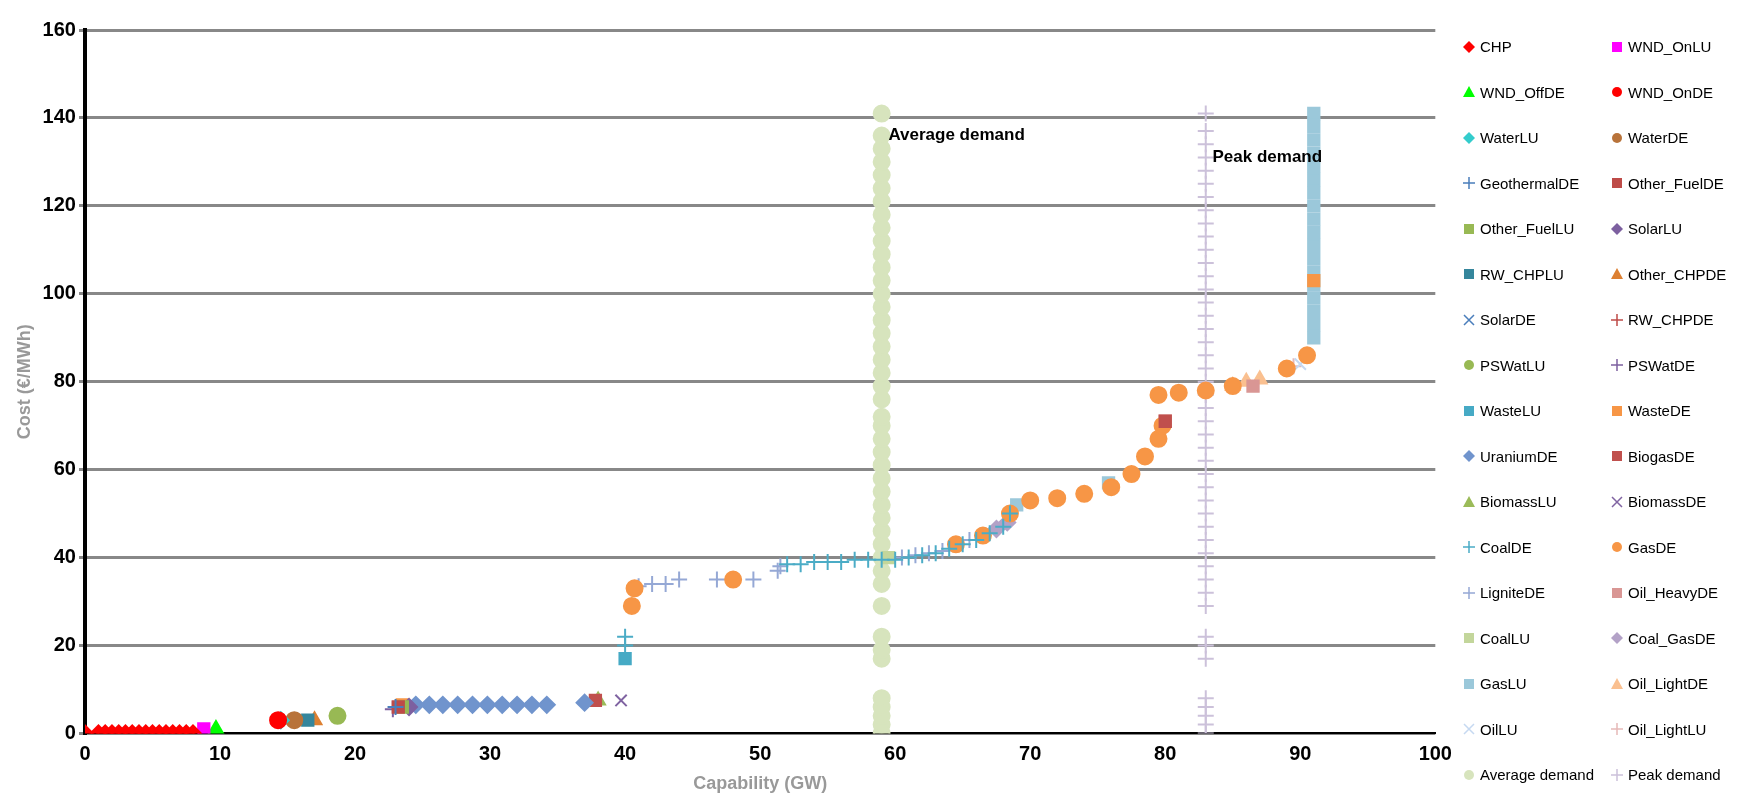 Image resolution: width=1755 pixels, height=809 pixels. Describe the element at coordinates (59, 116) in the screenshot. I see `y-tick-label: 140` at that location.